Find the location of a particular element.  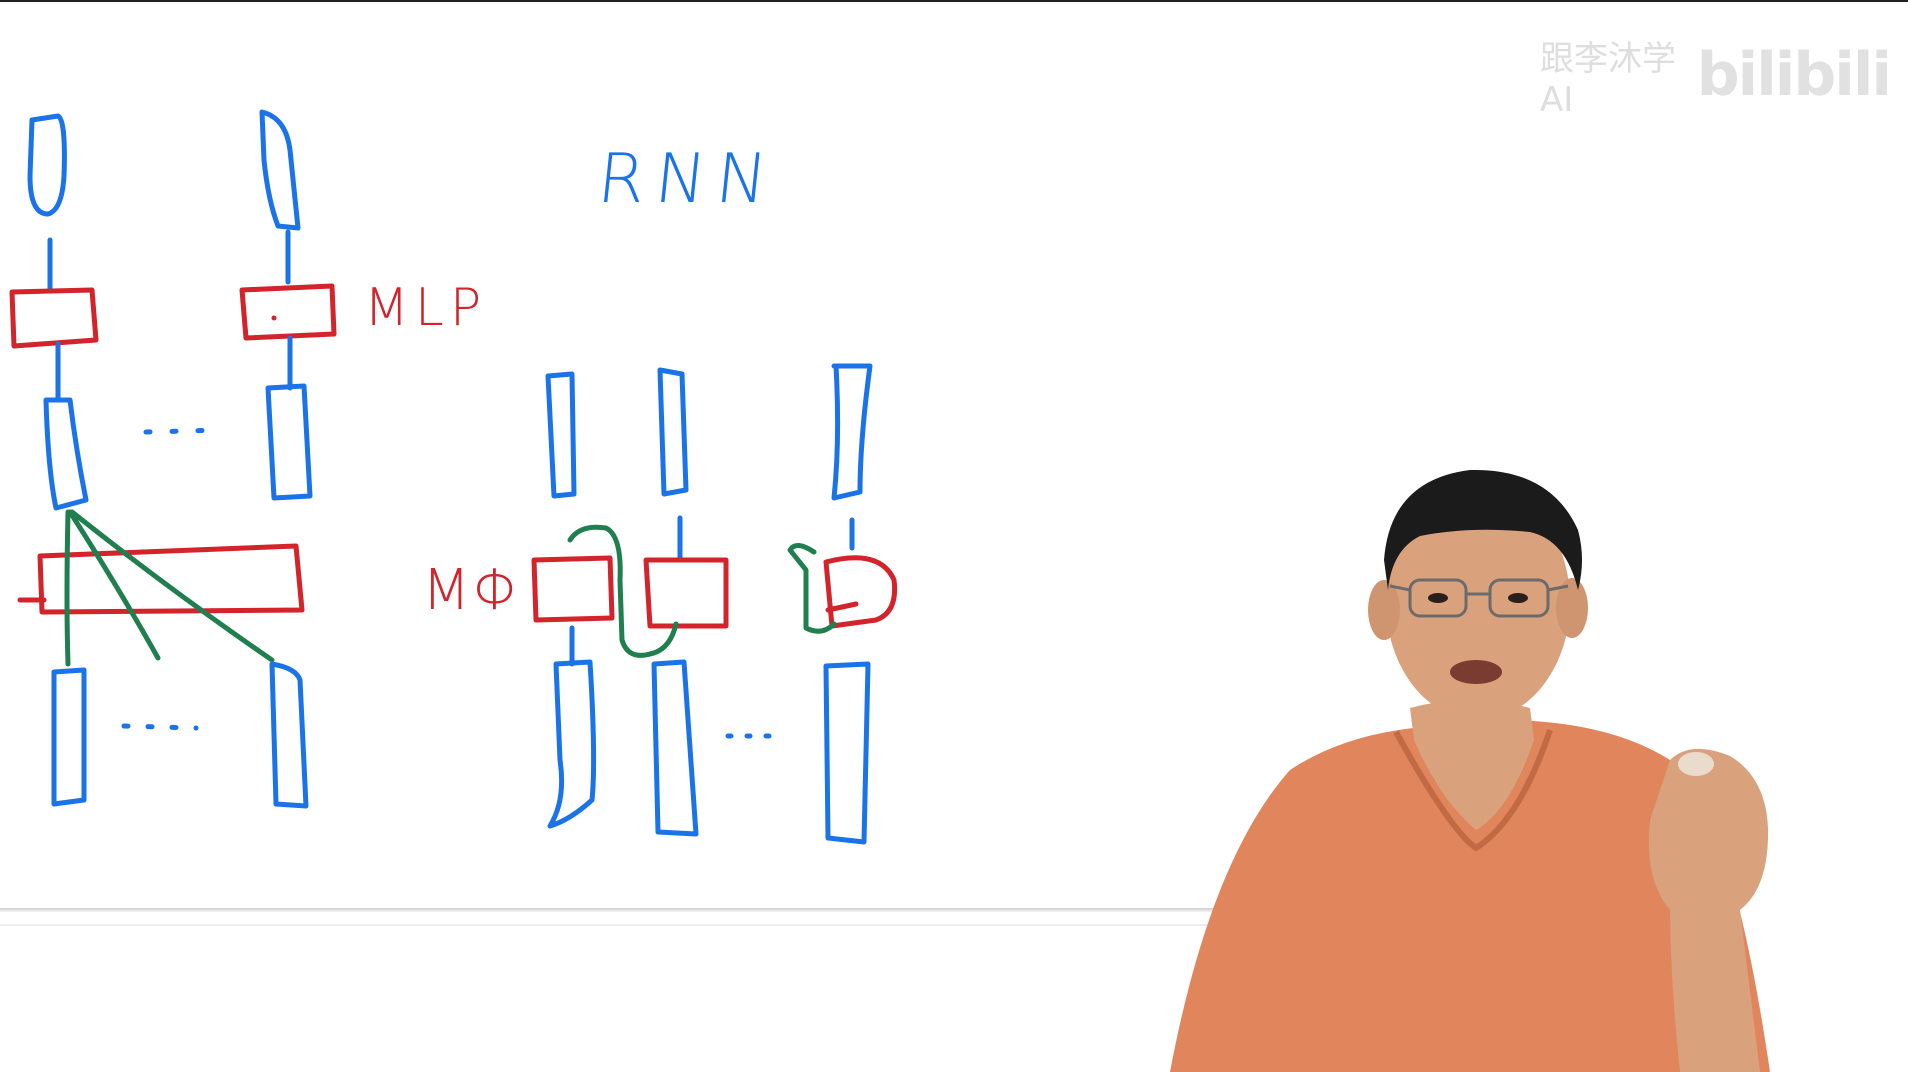

whiteboard-edge is located at coordinates (620, 910).